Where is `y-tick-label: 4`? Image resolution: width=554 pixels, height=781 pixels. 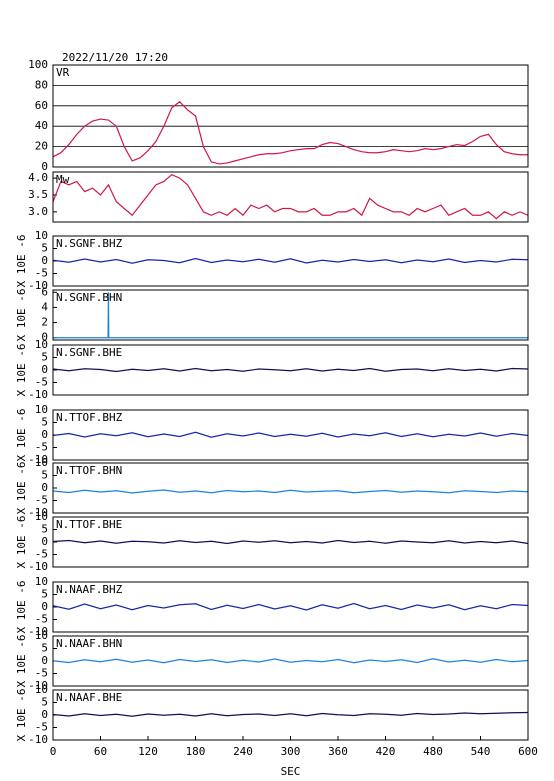
y-tick-label: 4 is located at coordinates (44, 306).